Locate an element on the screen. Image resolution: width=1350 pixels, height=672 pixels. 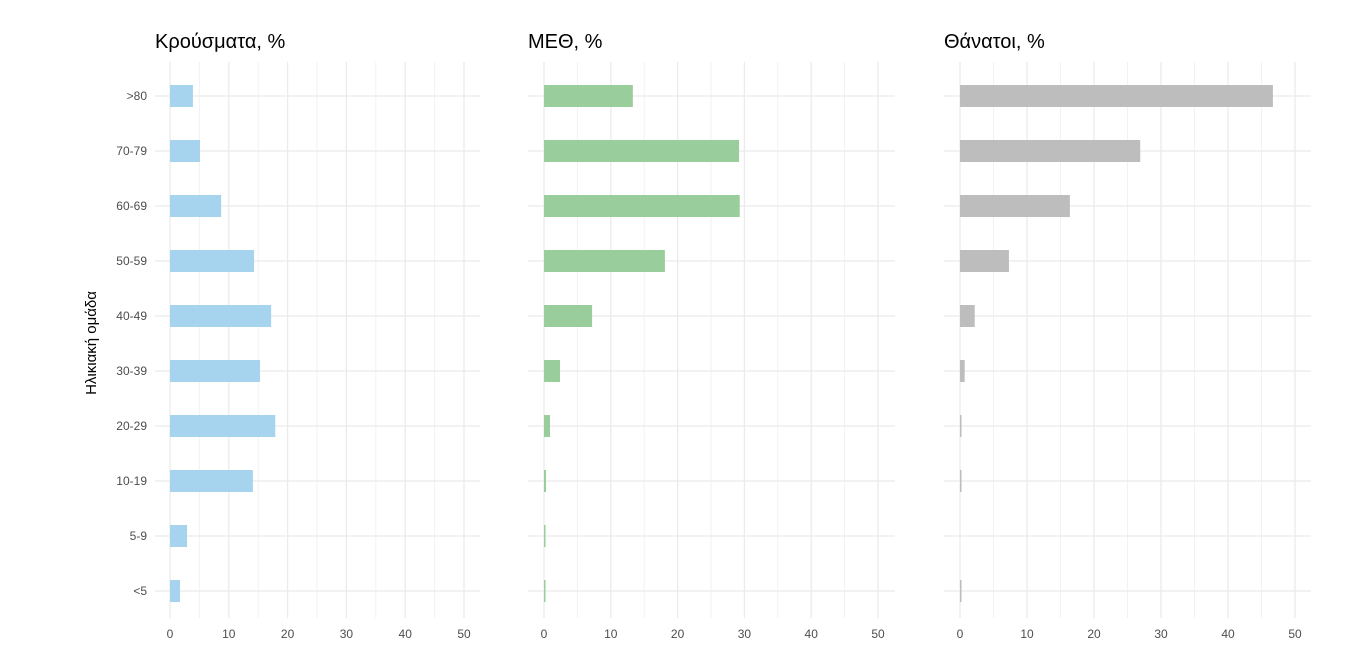
panel-title: Κρούσματα, % is located at coordinates (220, 42).